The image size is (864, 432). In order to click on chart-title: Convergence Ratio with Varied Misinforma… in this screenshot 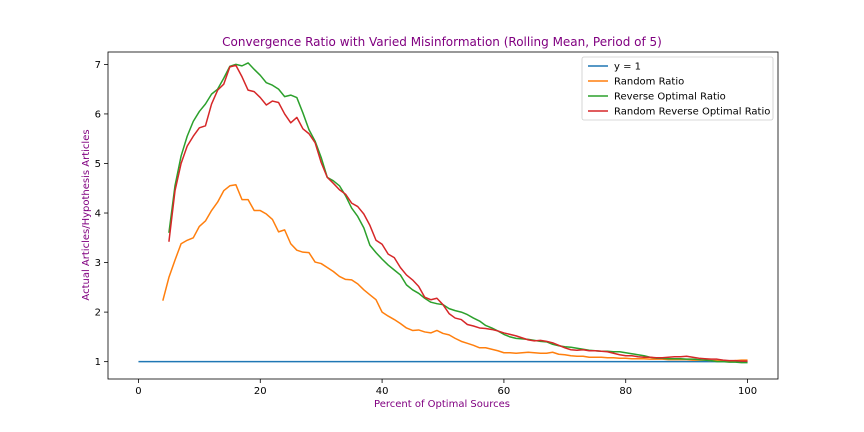, I will do `click(442, 42)`.